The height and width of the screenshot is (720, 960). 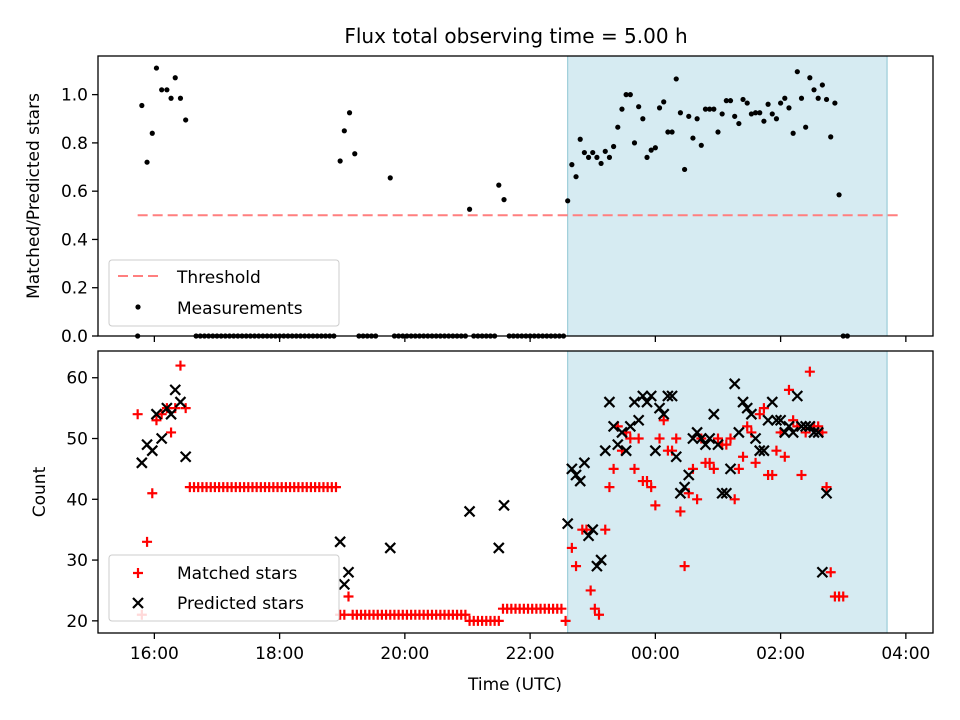 What do you see at coordinates (240, 604) in the screenshot?
I see `legend-predicted-label: Predicted stars` at bounding box center [240, 604].